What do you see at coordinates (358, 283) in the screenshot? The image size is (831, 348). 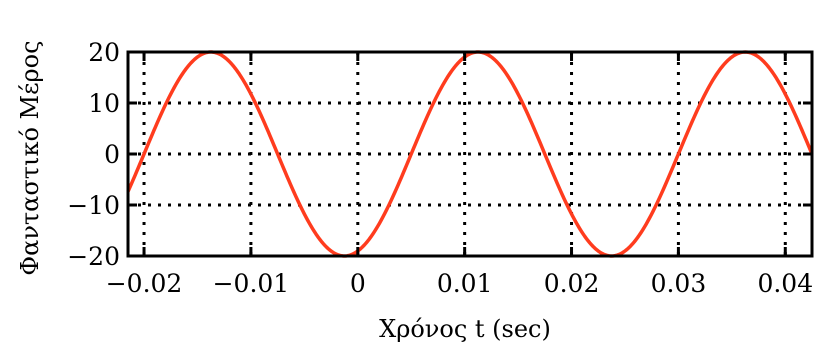 I see `x-tick-label: 0` at bounding box center [358, 283].